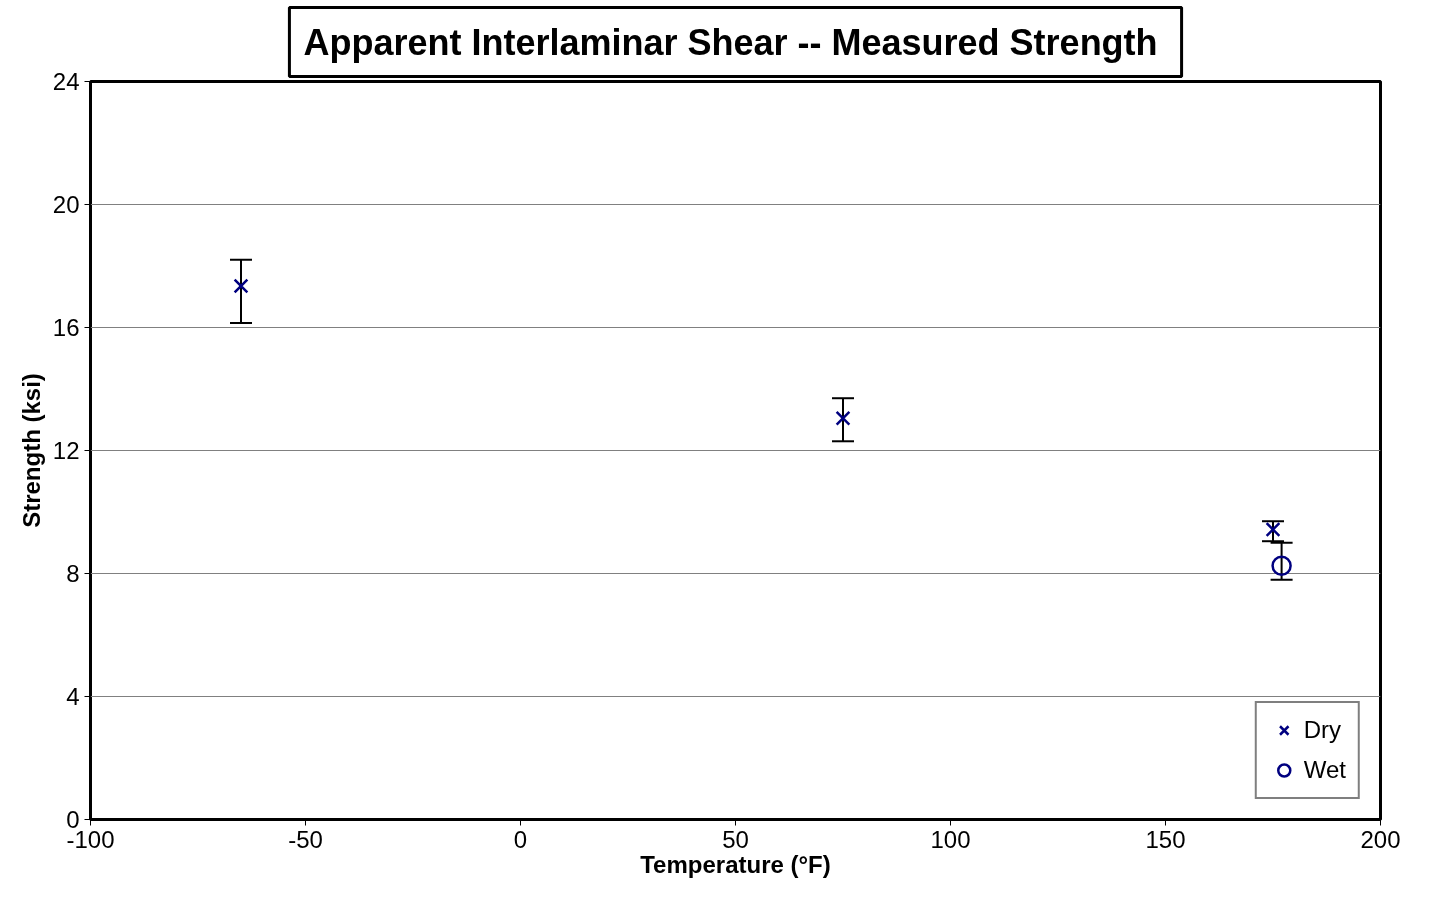 The width and height of the screenshot is (1435, 898). Describe the element at coordinates (735, 839) in the screenshot. I see `x-tick-label: 50` at that location.